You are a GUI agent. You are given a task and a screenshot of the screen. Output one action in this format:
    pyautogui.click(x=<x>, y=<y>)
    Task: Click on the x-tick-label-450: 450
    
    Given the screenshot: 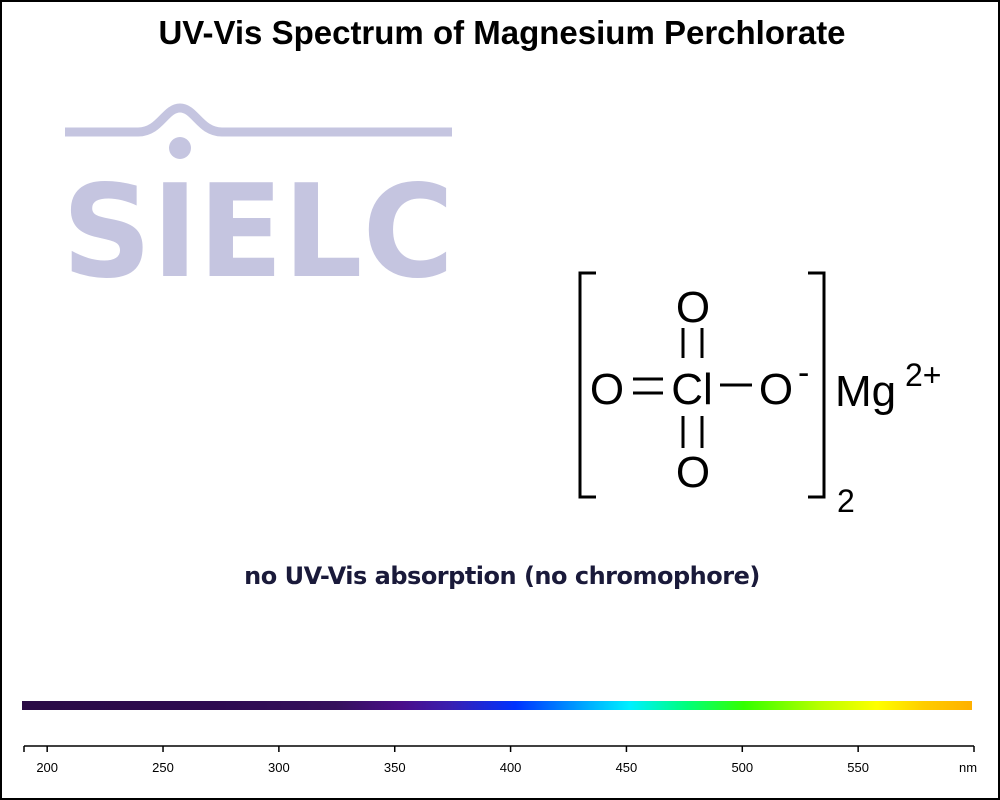 What is the action you would take?
    pyautogui.click(x=627, y=767)
    